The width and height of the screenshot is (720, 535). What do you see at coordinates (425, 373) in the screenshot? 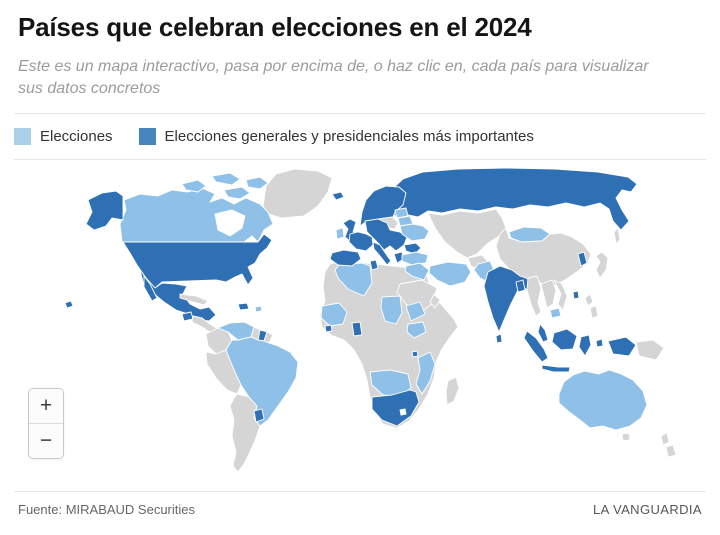
I see `country-mozambique` at bounding box center [425, 373].